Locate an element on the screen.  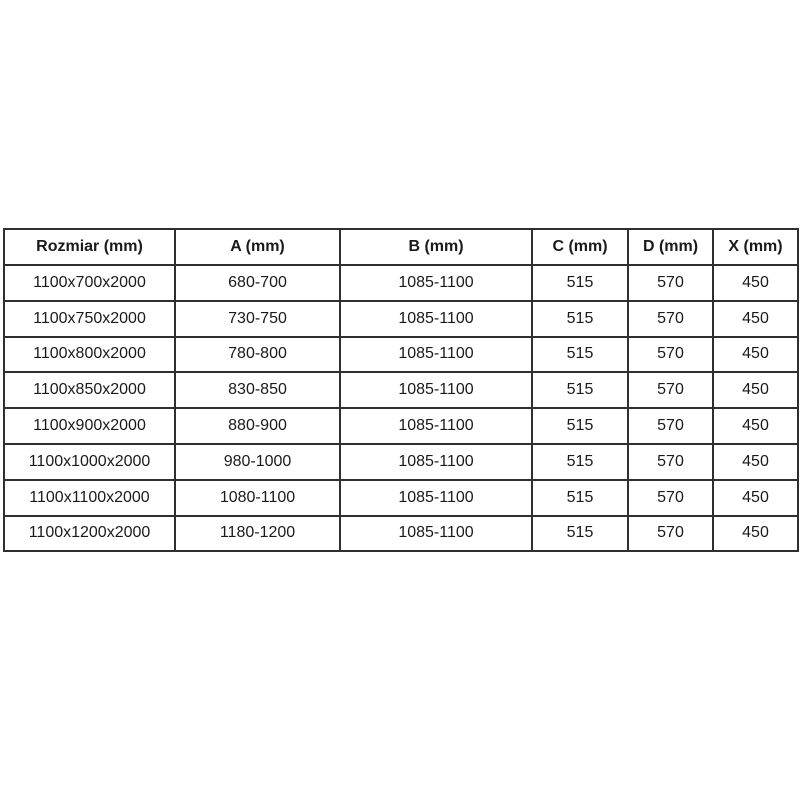
column-header: X (mm) is located at coordinates (755, 247).